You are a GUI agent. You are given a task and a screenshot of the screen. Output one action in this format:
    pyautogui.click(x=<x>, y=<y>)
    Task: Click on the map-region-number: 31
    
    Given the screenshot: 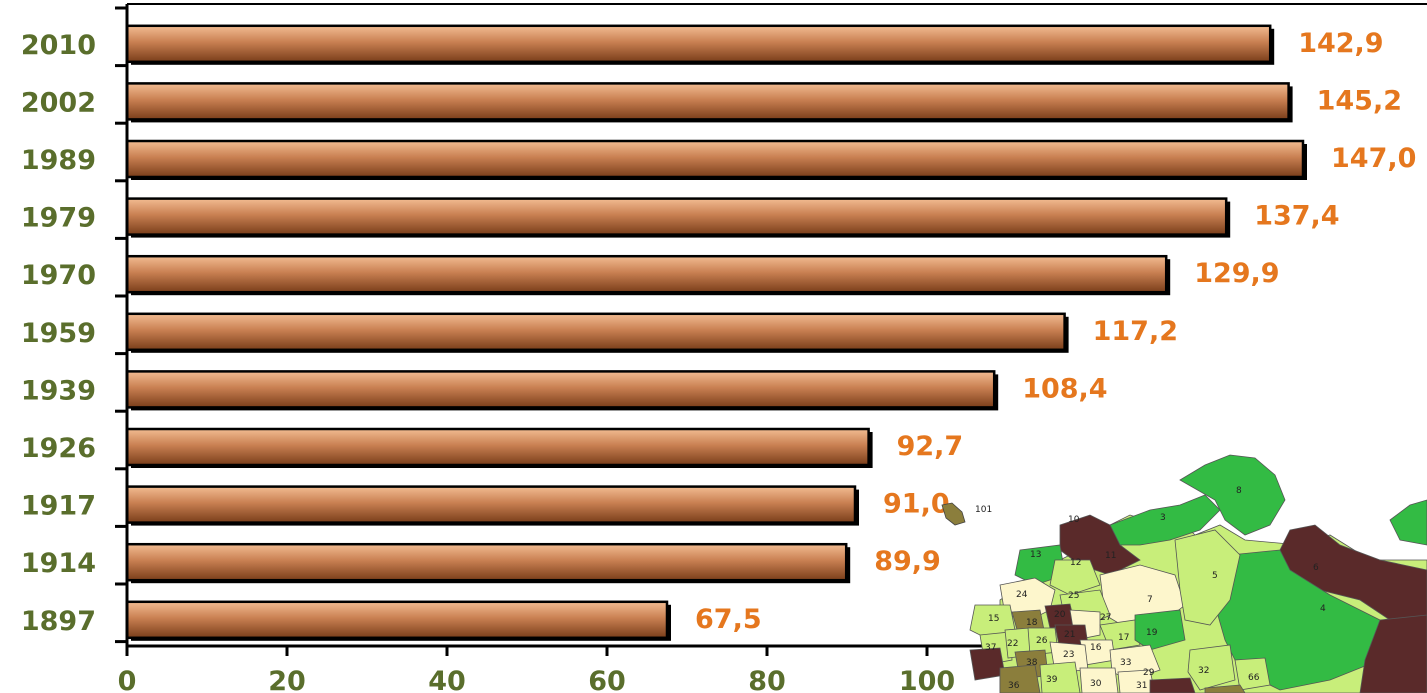 What is the action you would take?
    pyautogui.click(x=1141, y=686)
    